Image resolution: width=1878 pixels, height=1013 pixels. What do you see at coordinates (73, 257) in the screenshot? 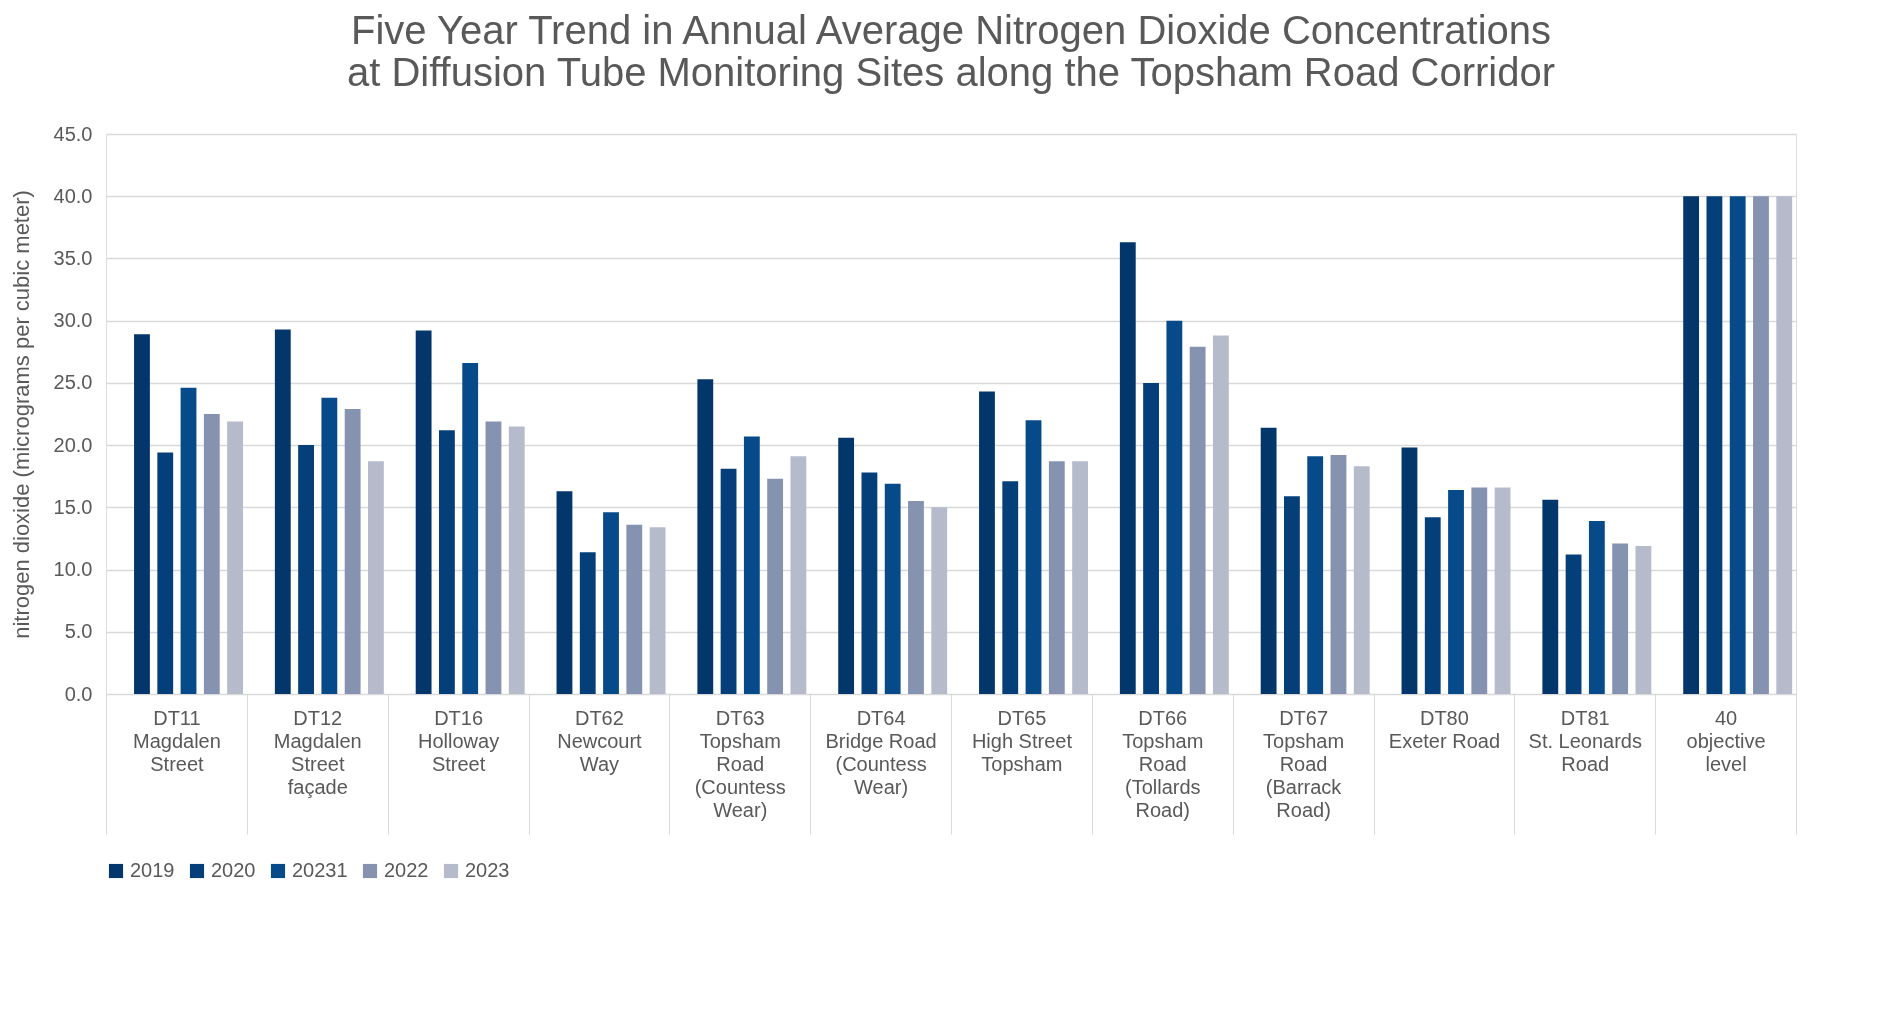
I see `y-tick-label: 35.0` at bounding box center [73, 257].